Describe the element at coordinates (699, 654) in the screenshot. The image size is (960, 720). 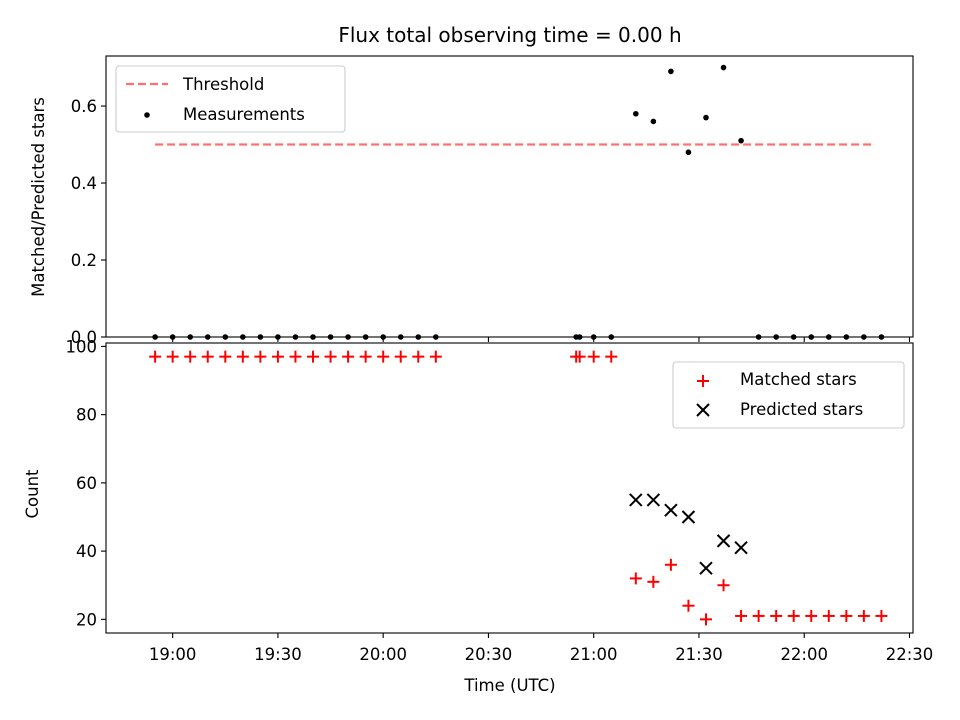
I see `x-tick-label: 21:30` at that location.